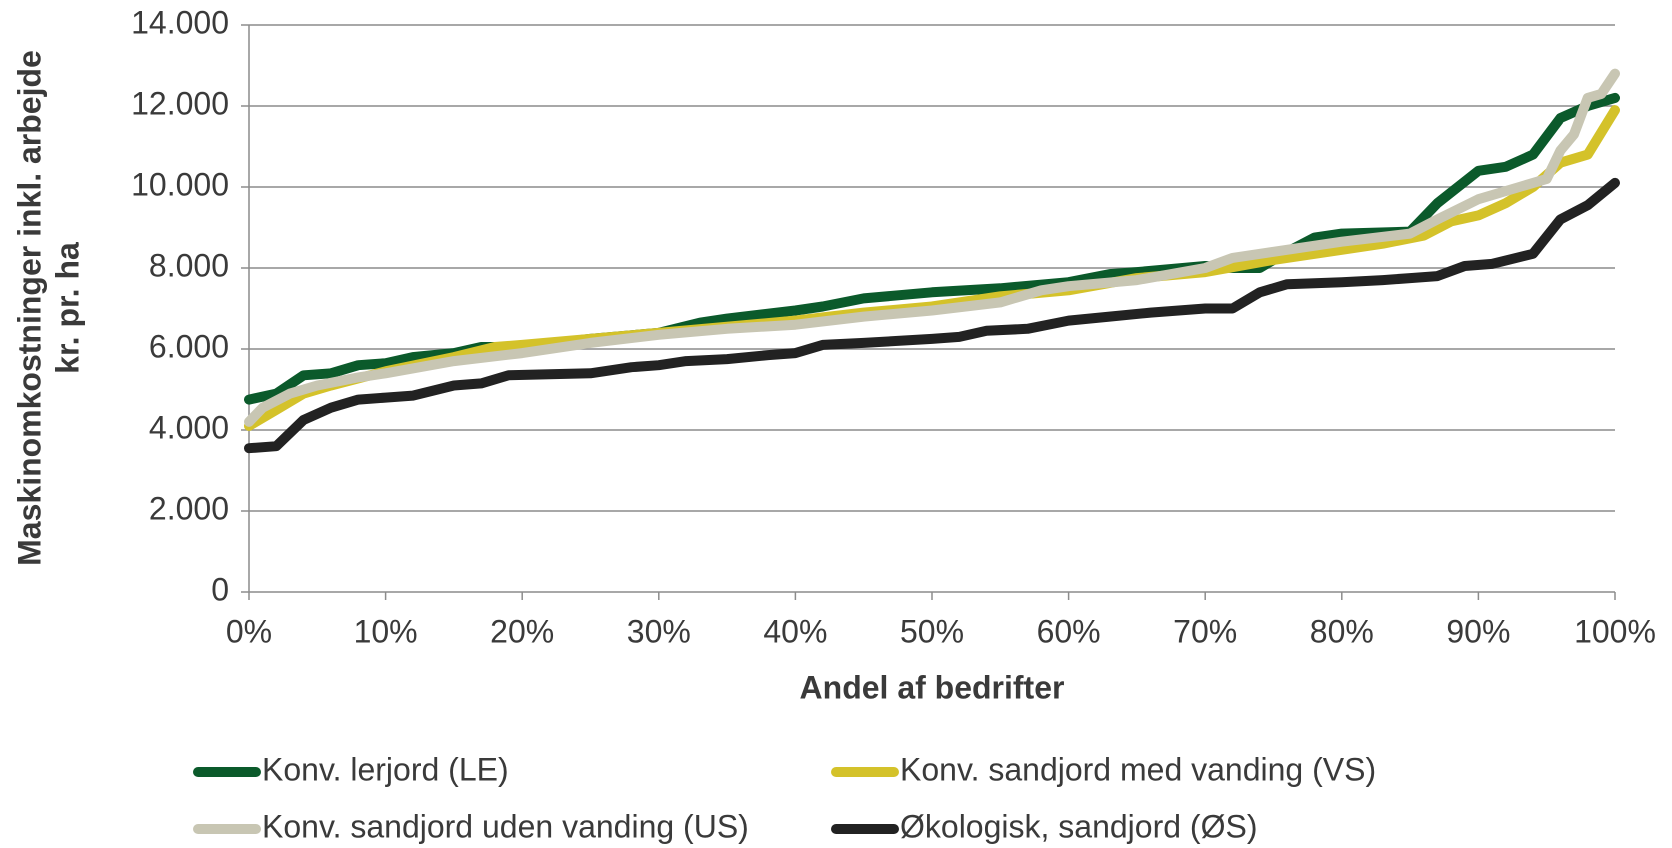  I want to click on x-tick-label: 50%, so click(932, 631).